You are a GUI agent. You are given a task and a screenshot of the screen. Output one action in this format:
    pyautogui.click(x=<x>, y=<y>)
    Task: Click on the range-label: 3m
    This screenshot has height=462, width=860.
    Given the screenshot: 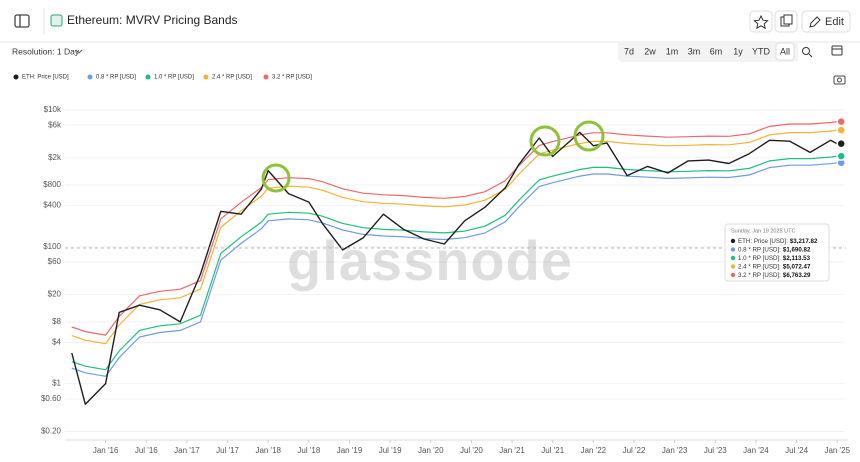 What is the action you would take?
    pyautogui.click(x=694, y=51)
    